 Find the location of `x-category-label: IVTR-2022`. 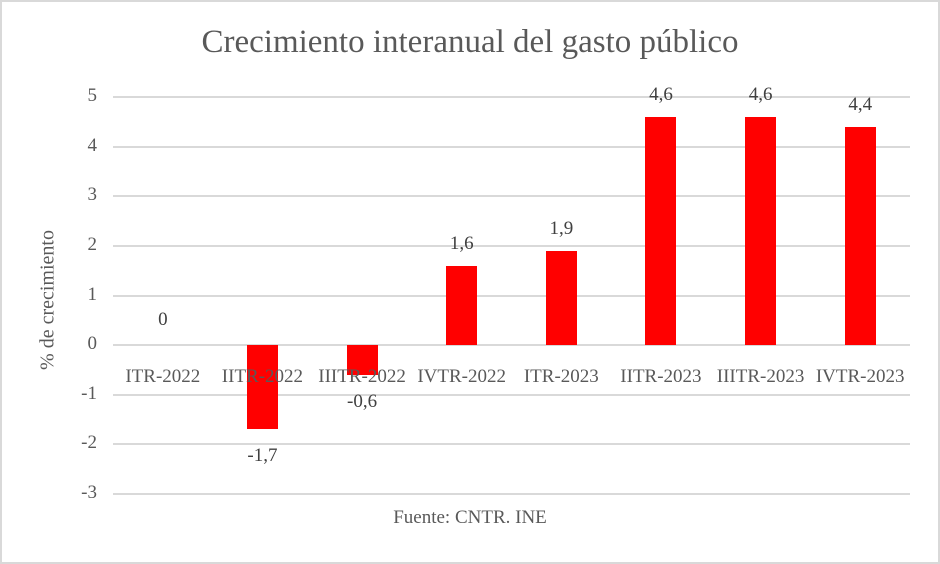

x-category-label: IVTR-2022 is located at coordinates (462, 376).